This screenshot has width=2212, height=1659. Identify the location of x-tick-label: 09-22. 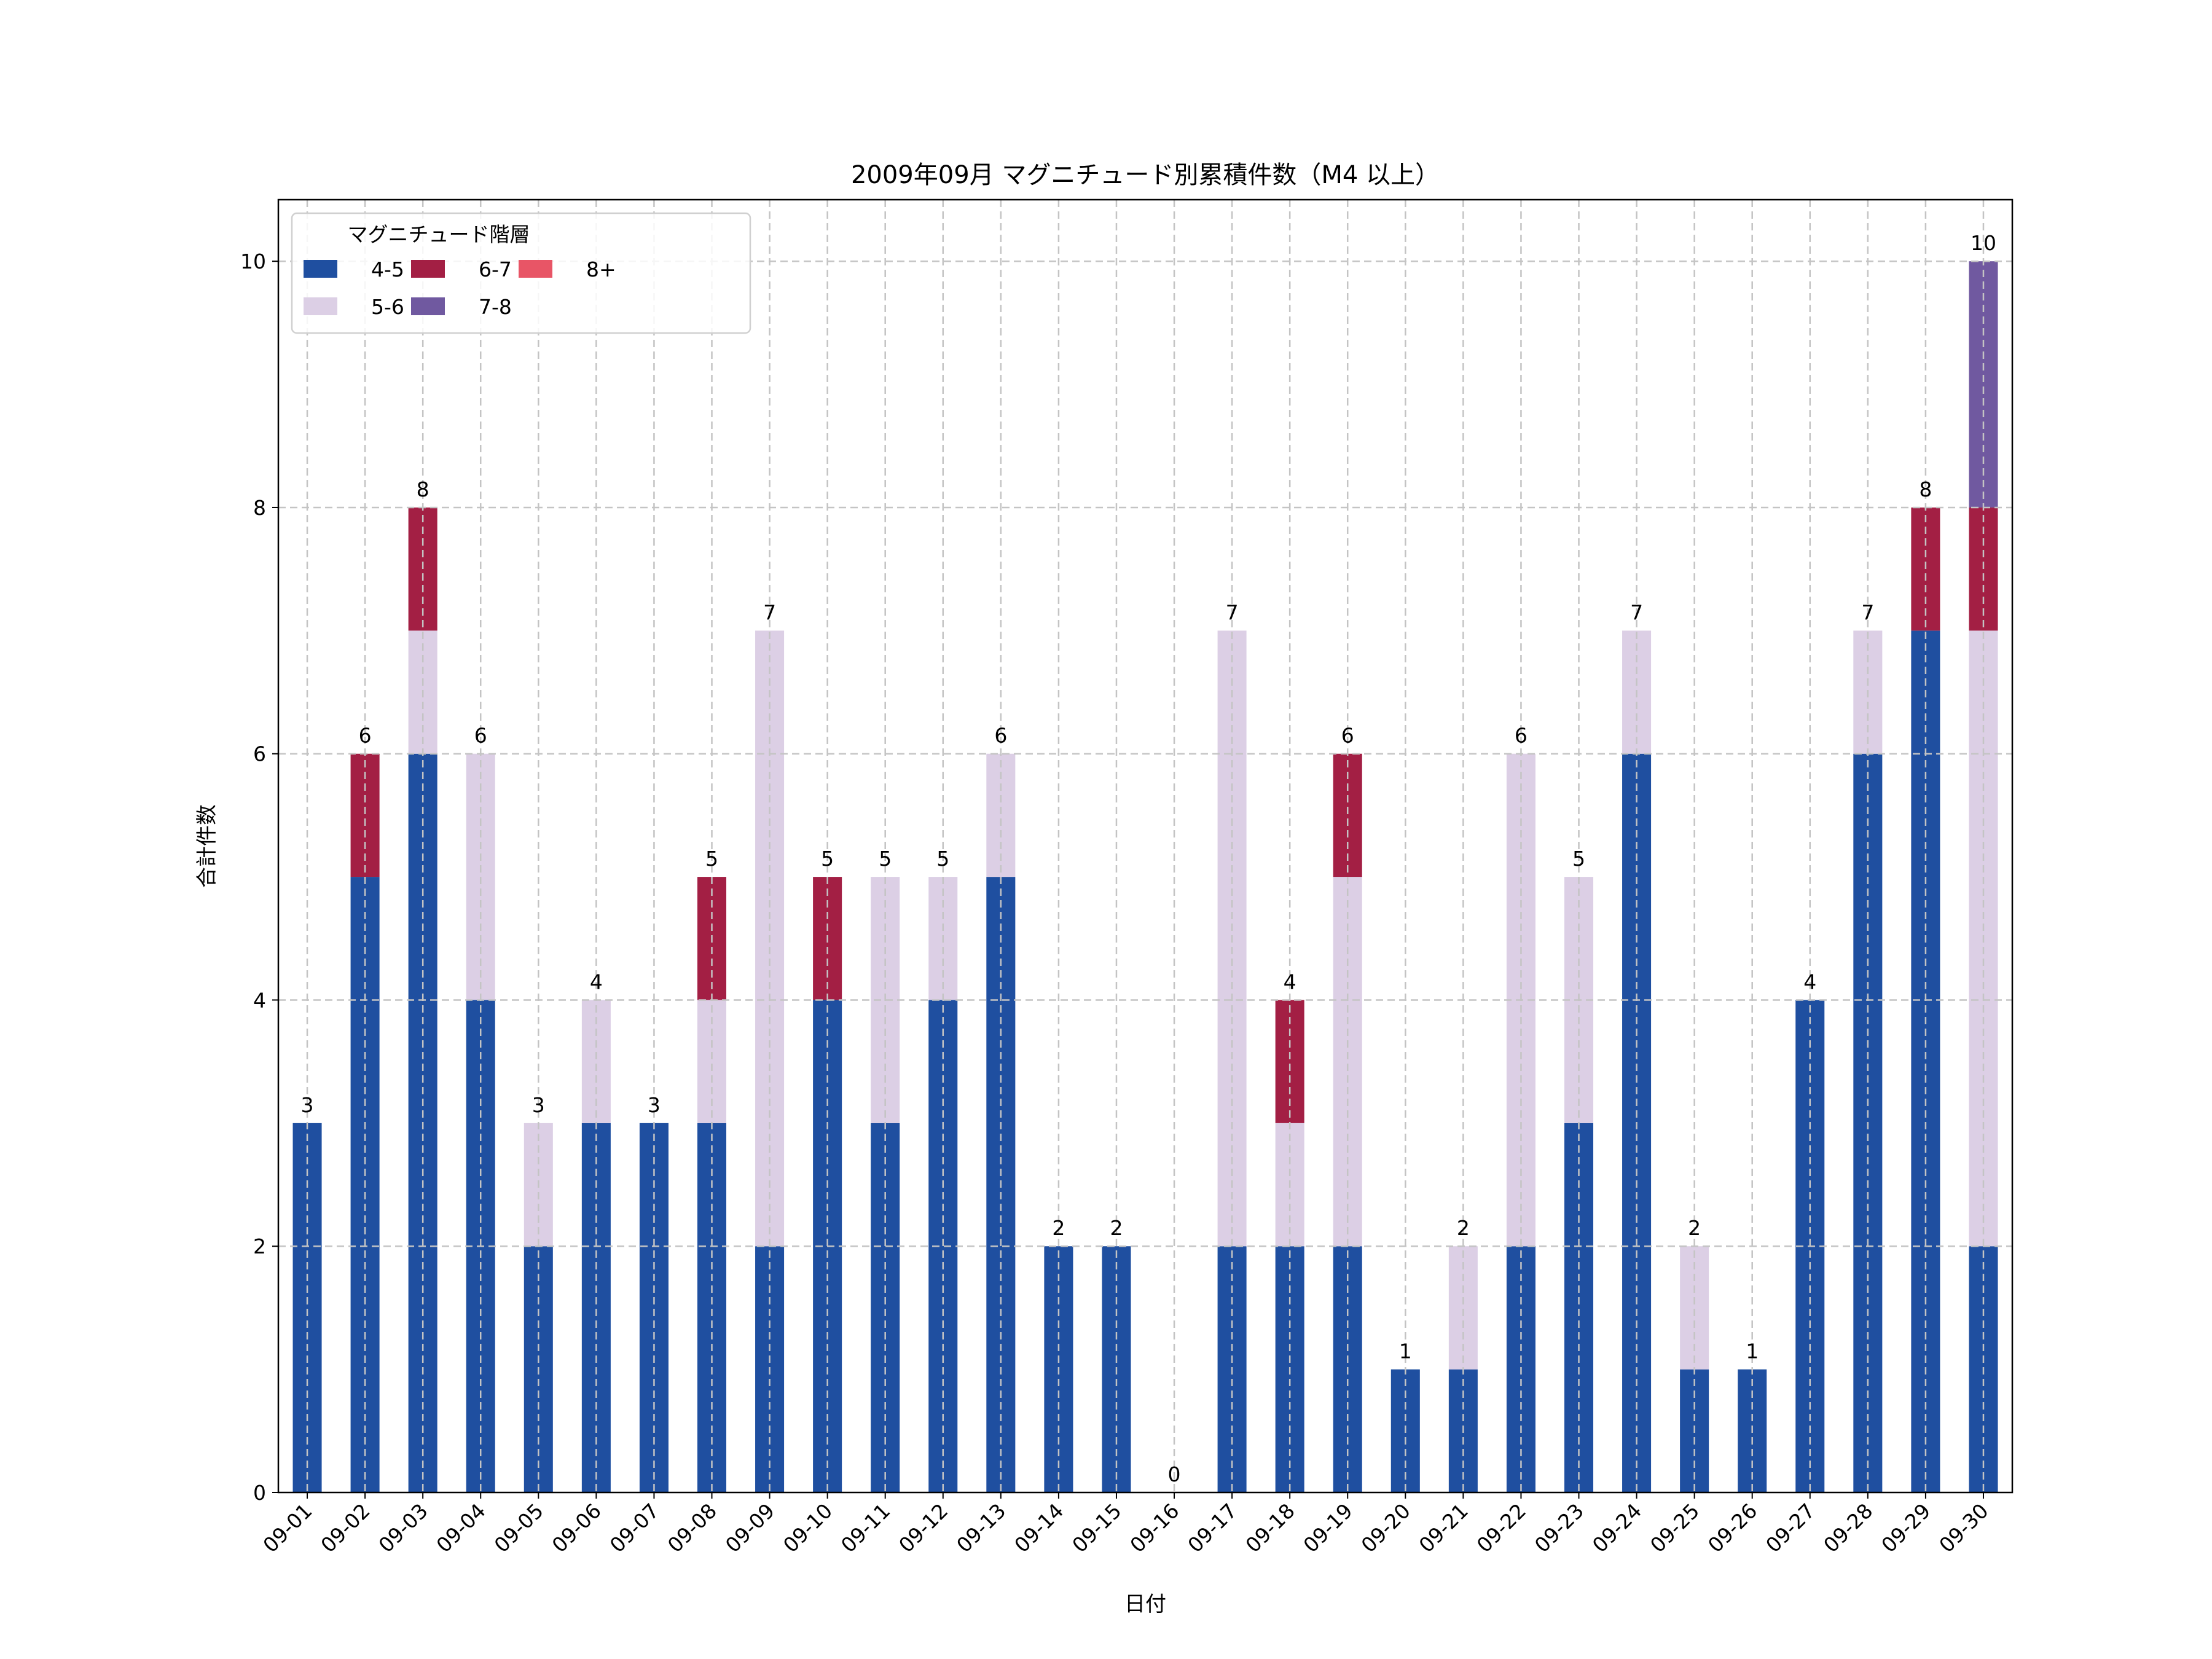
(1501, 1528).